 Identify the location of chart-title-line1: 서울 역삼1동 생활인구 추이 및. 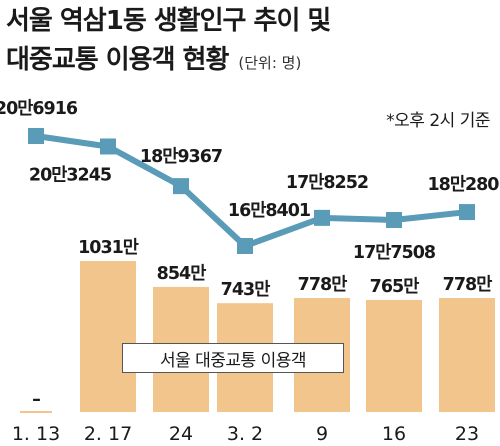
(168, 21).